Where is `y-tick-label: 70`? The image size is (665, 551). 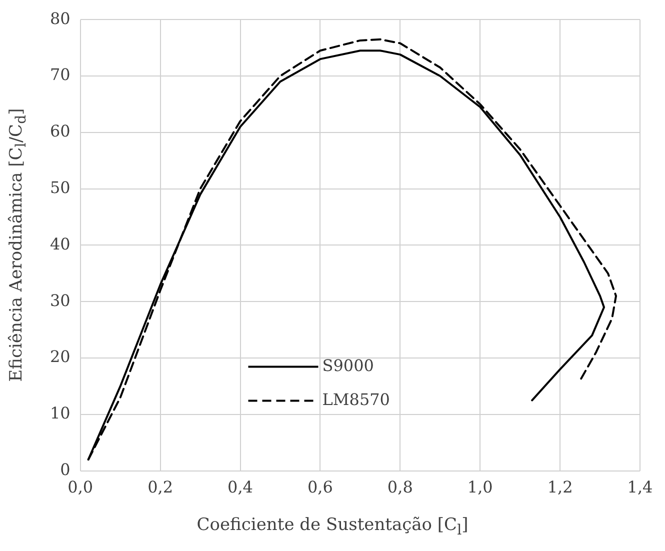
y-tick-label: 70 is located at coordinates (60, 74).